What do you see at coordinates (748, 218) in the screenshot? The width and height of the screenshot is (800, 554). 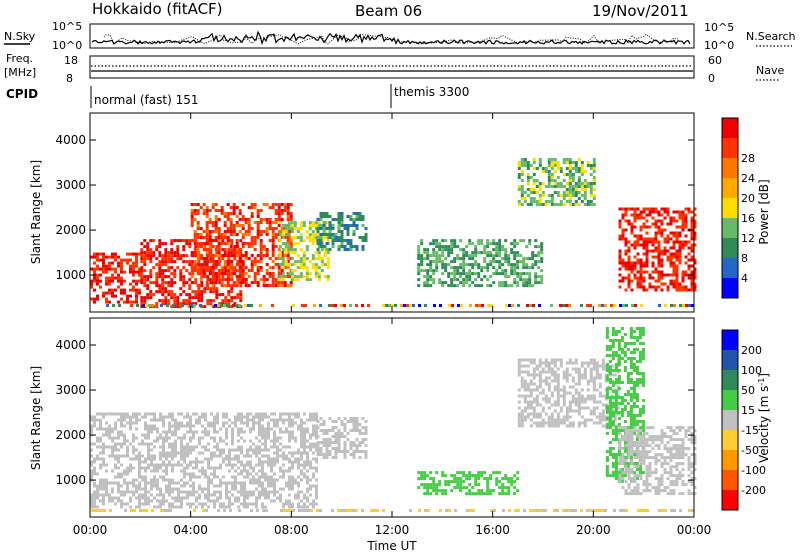 I see `colorbar-tick-label: 16` at bounding box center [748, 218].